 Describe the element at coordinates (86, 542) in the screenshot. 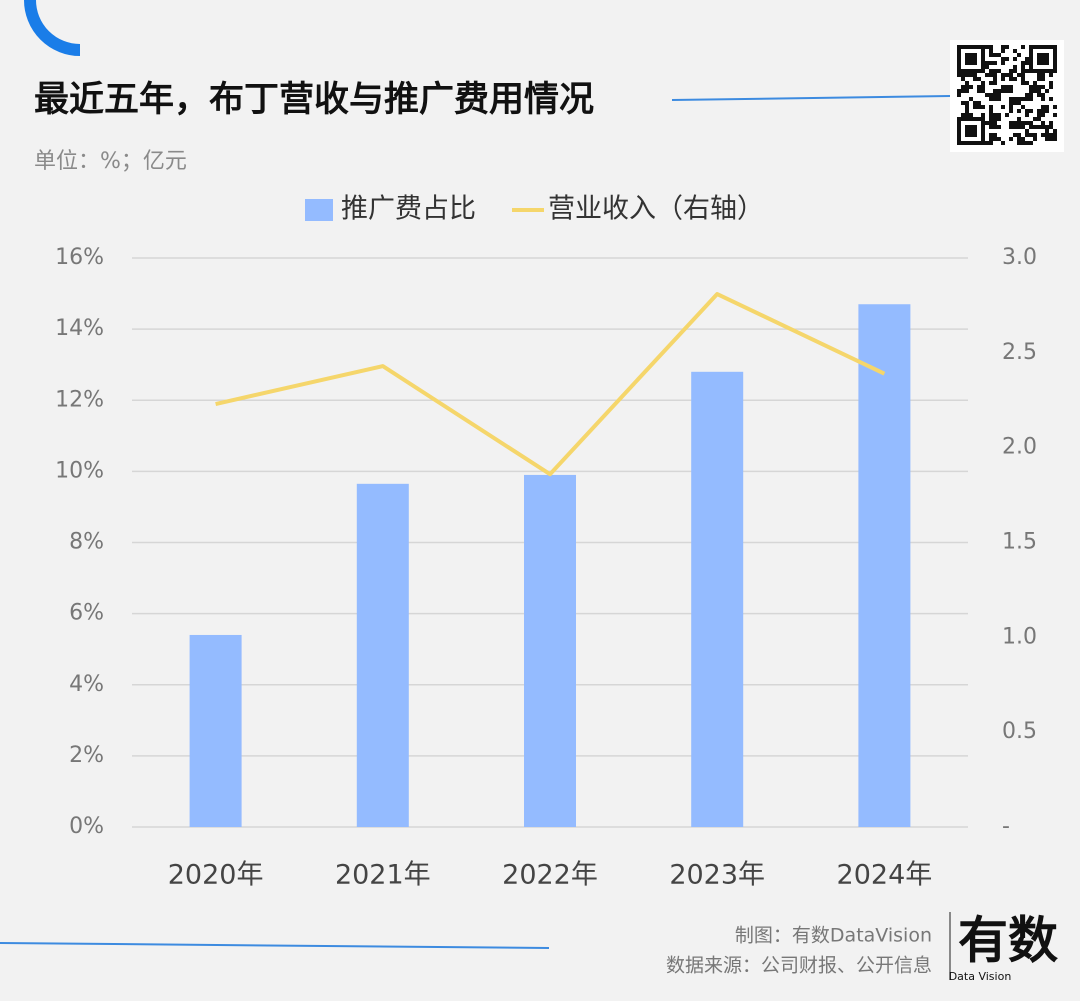

I see `y-tick-label: 8%` at that location.